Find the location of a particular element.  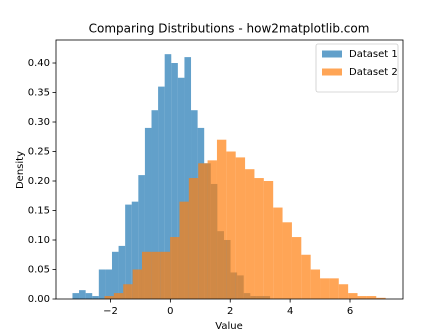

x-tick-label: 4 is located at coordinates (290, 311).